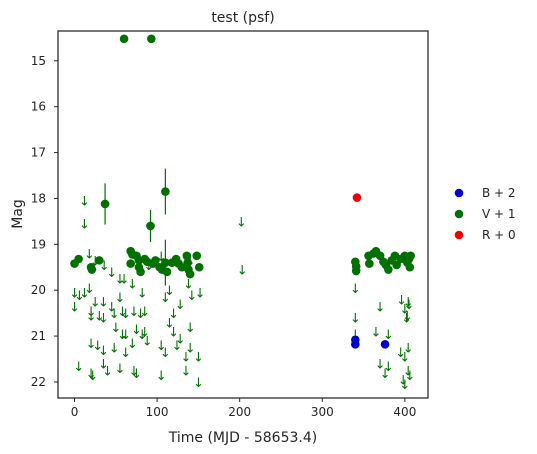 Image resolution: width=537 pixels, height=454 pixels. Describe the element at coordinates (499, 235) in the screenshot. I see `legend-label: R + 0` at that location.